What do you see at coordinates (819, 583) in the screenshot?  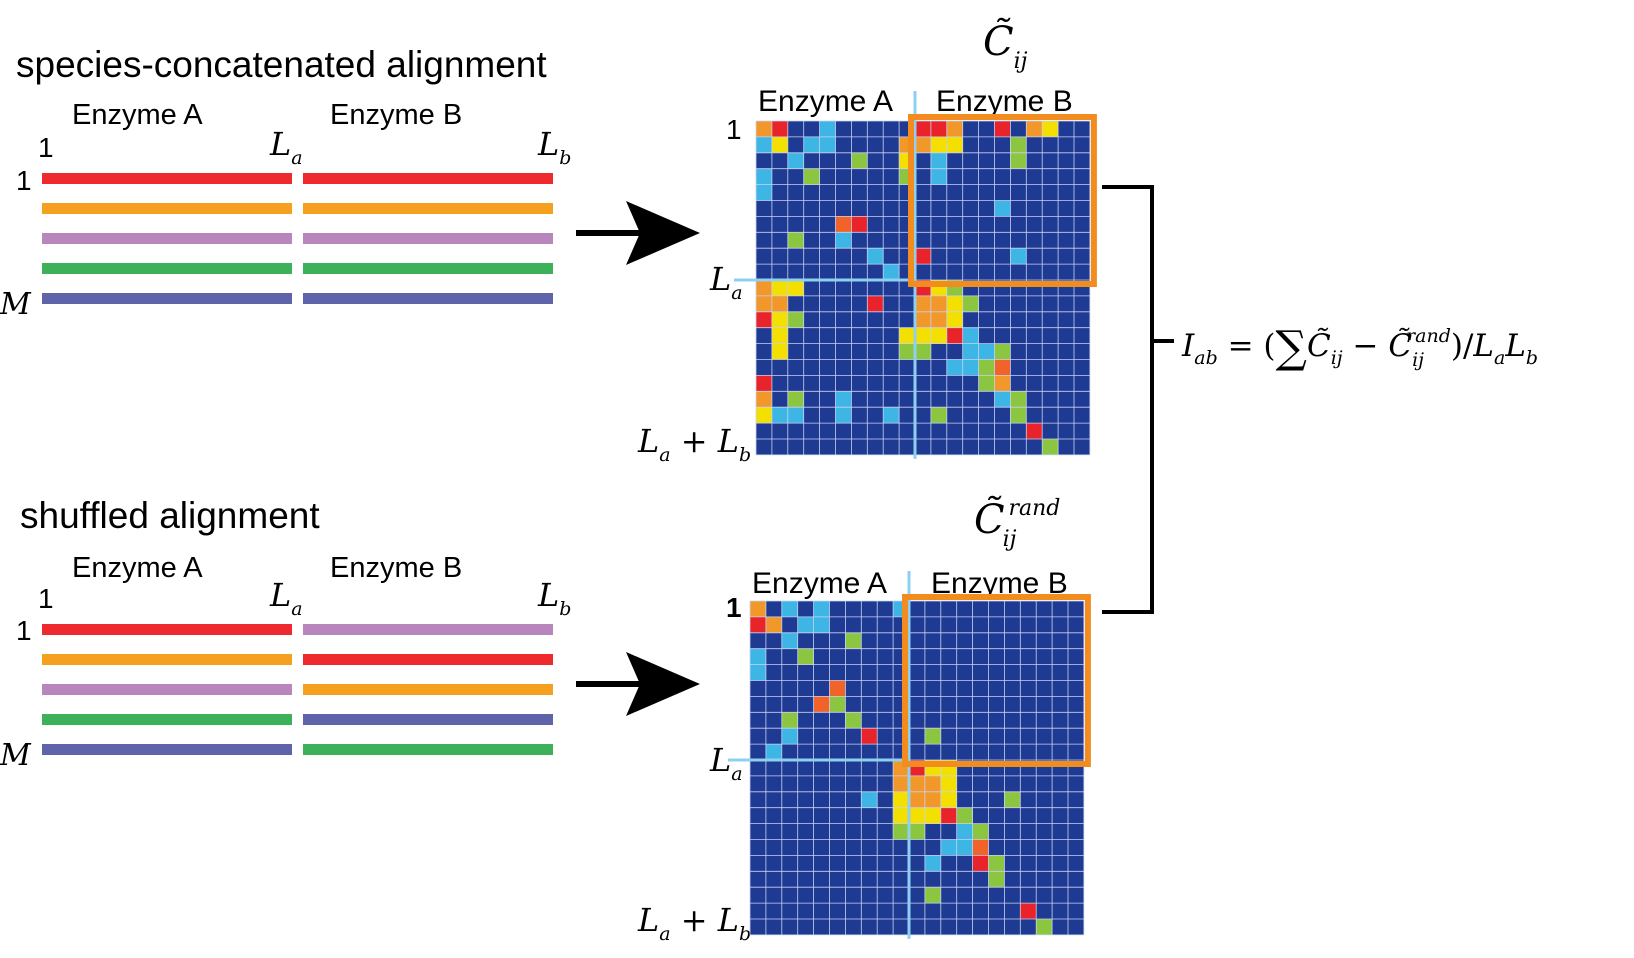 I see `bottom-matrix-enzyme-a: Enzyme A` at bounding box center [819, 583].